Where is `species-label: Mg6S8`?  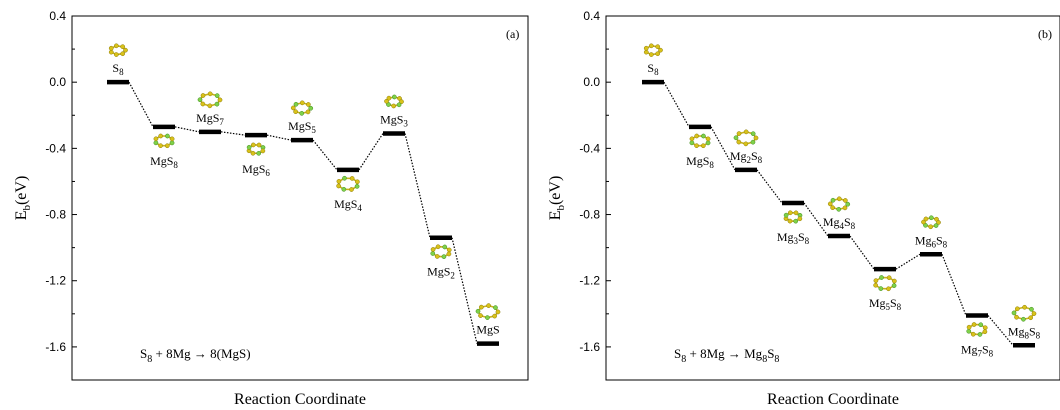 species-label: Mg6S8 is located at coordinates (931, 241).